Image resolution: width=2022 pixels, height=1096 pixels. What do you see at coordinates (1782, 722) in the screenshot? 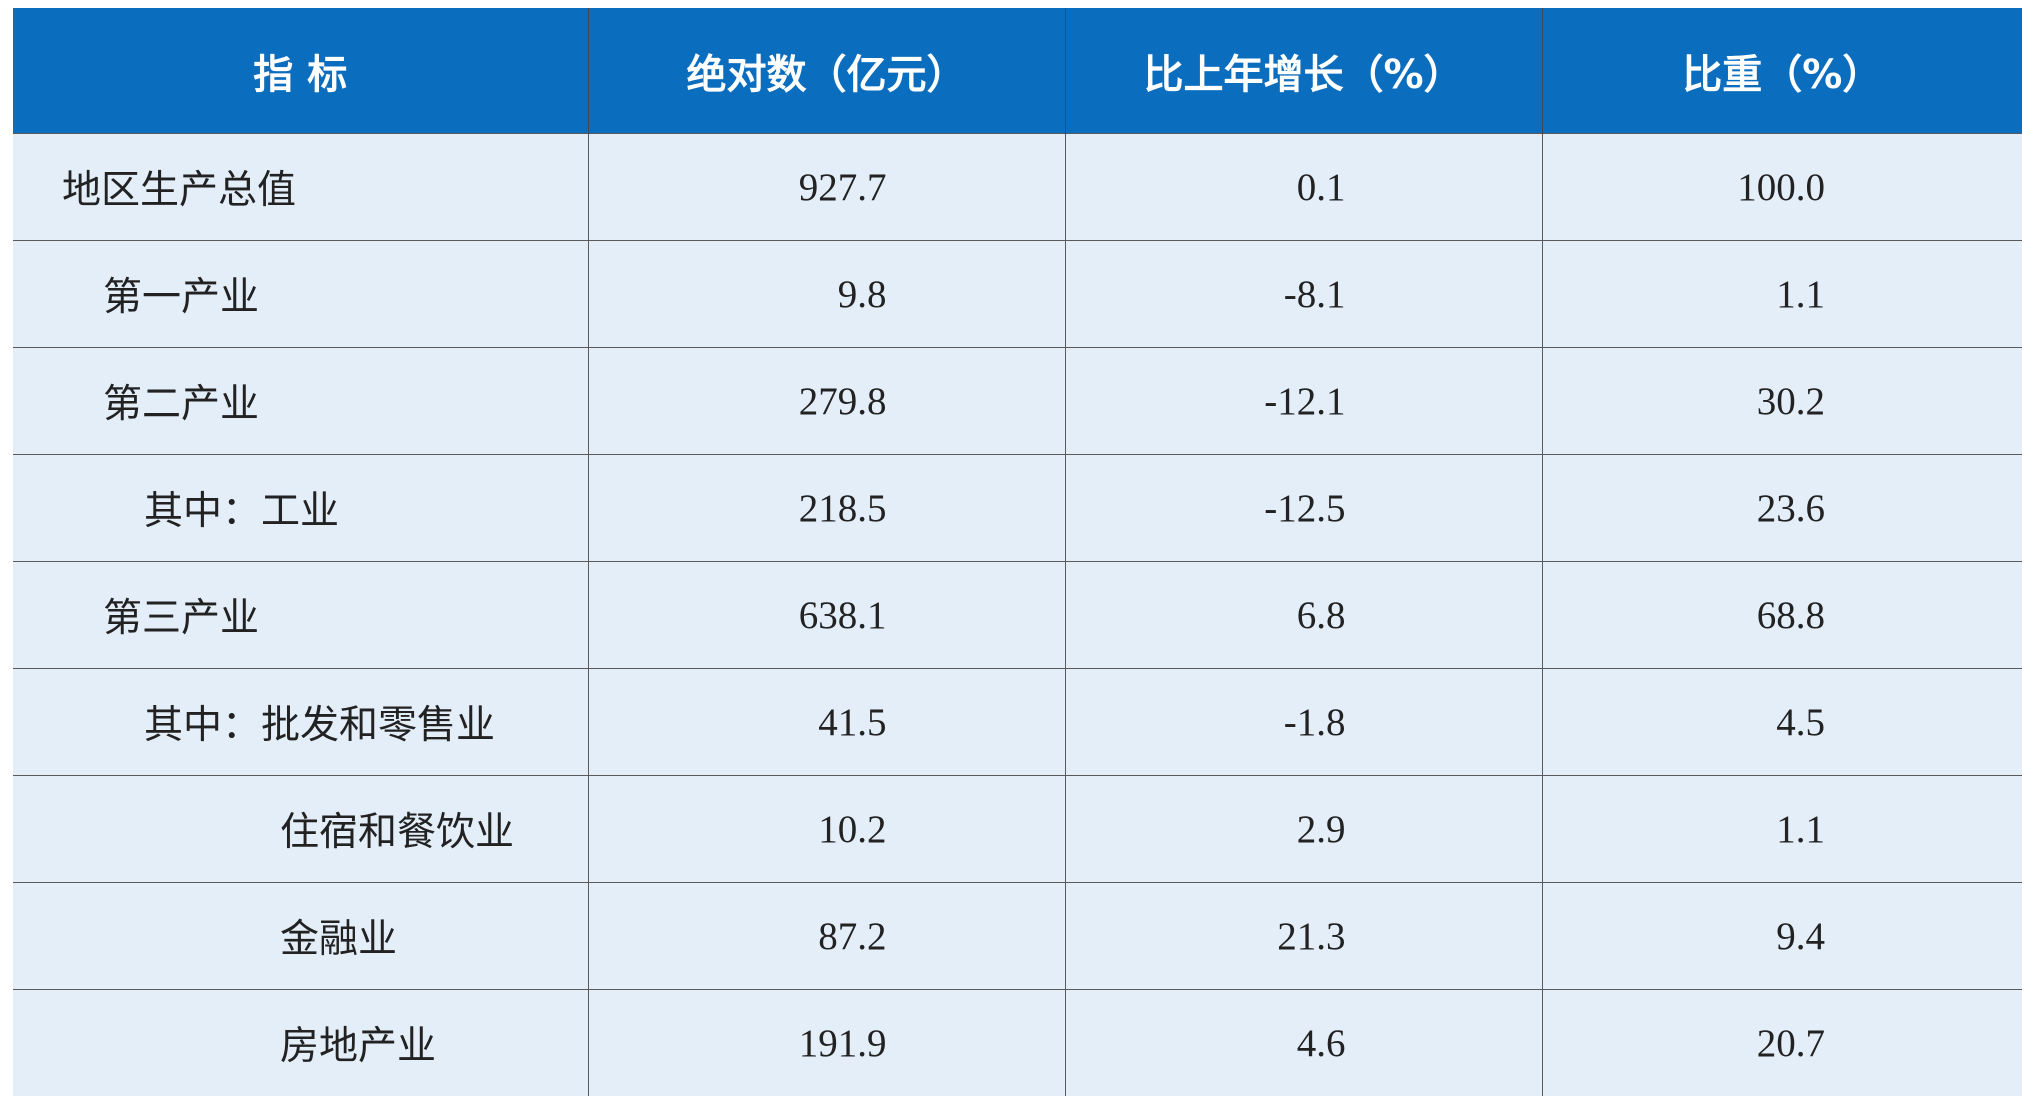
I see `value-cell: 4.5` at bounding box center [1782, 722].